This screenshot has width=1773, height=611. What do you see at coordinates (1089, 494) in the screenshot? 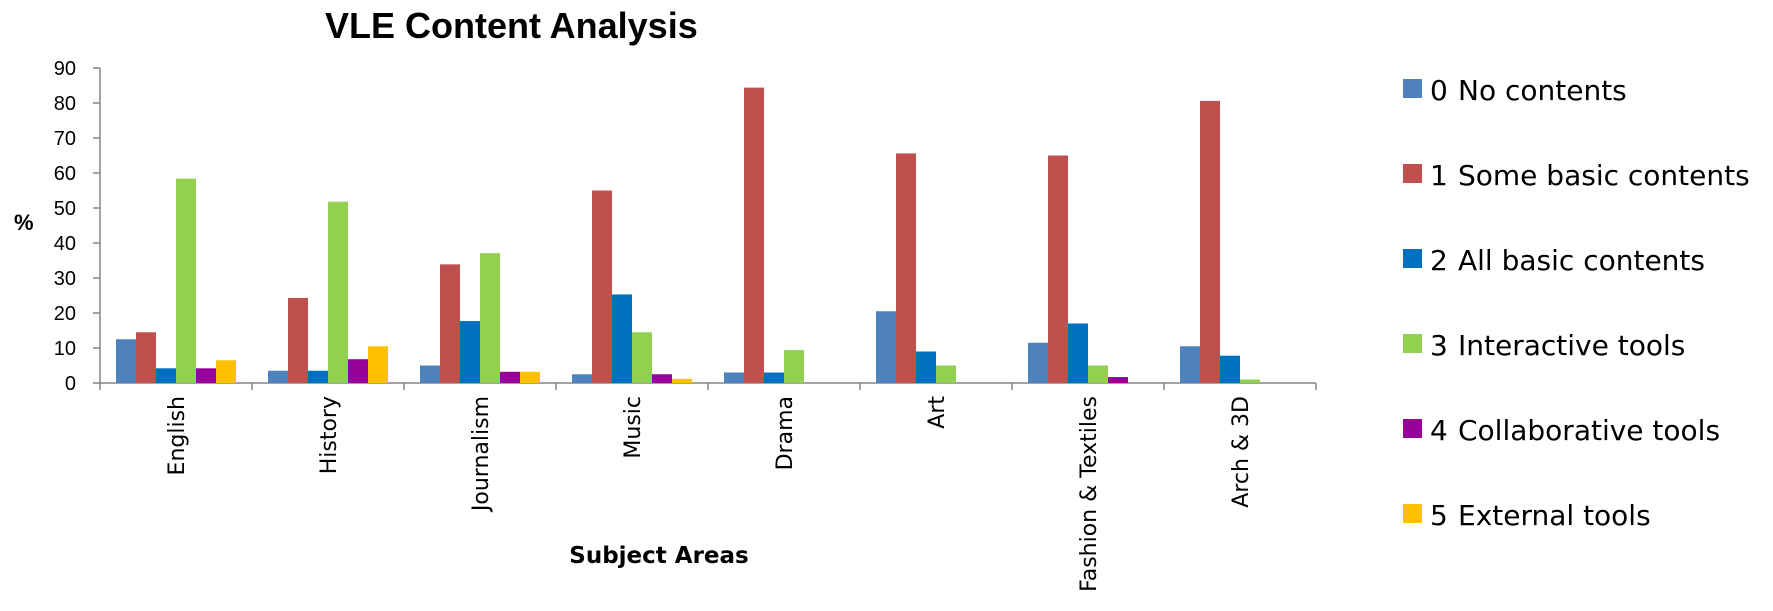
I see `x-tick-label: Fashion & Textiles` at bounding box center [1089, 494].